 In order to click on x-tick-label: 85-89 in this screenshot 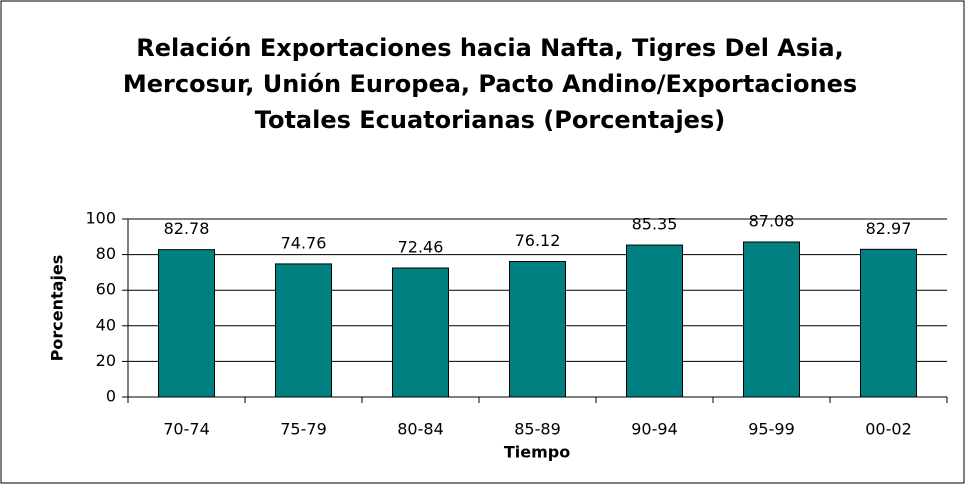, I will do `click(537, 429)`.